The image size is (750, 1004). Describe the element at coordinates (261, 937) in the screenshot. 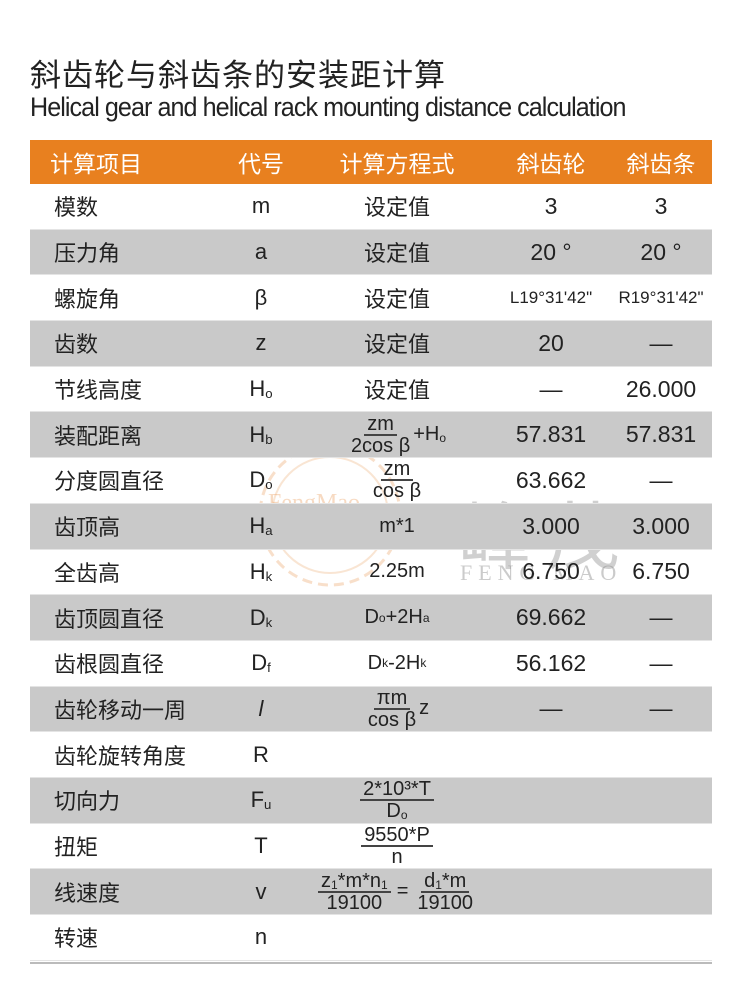

I see `code-symbol: n` at that location.